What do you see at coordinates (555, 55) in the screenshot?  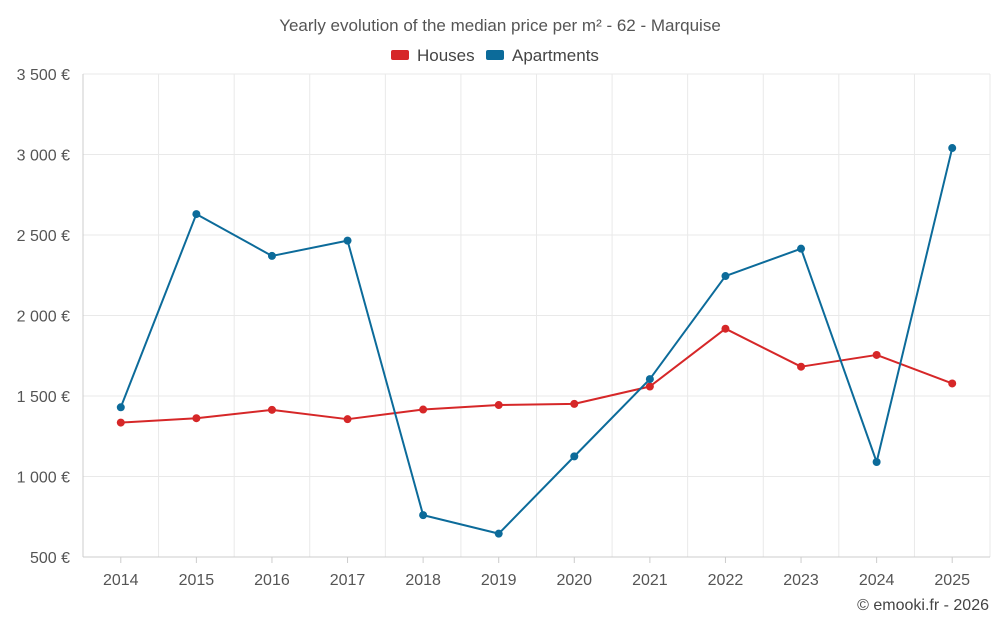 I see `legend-label-apartments: Apartments` at bounding box center [555, 55].